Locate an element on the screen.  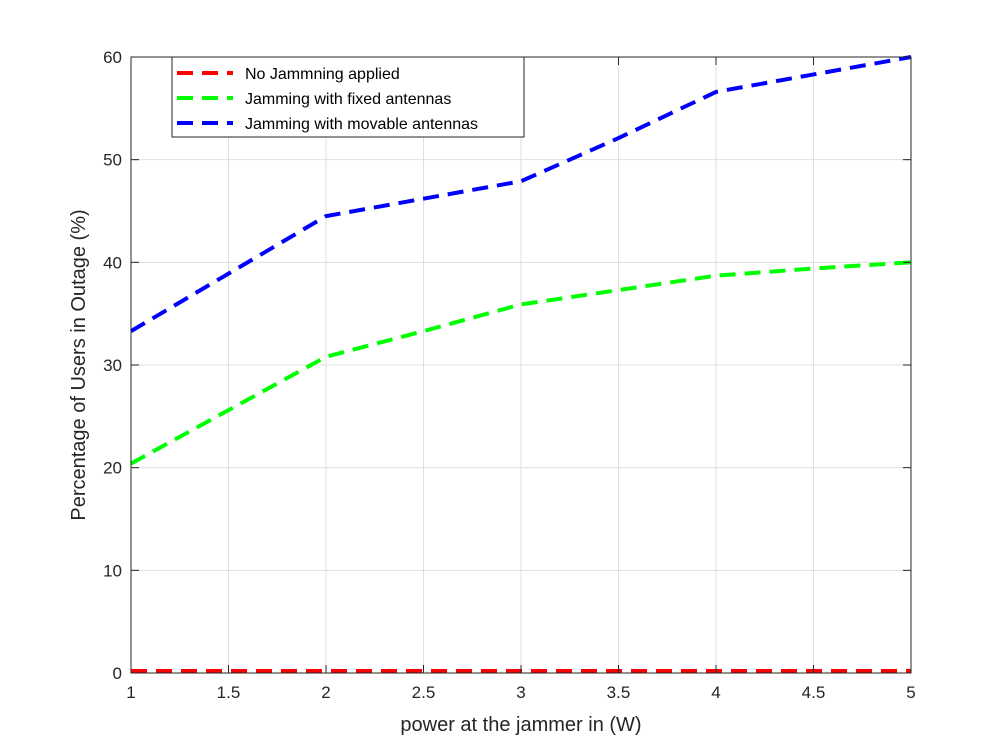
y-tick-label: 60 is located at coordinates (112, 57).